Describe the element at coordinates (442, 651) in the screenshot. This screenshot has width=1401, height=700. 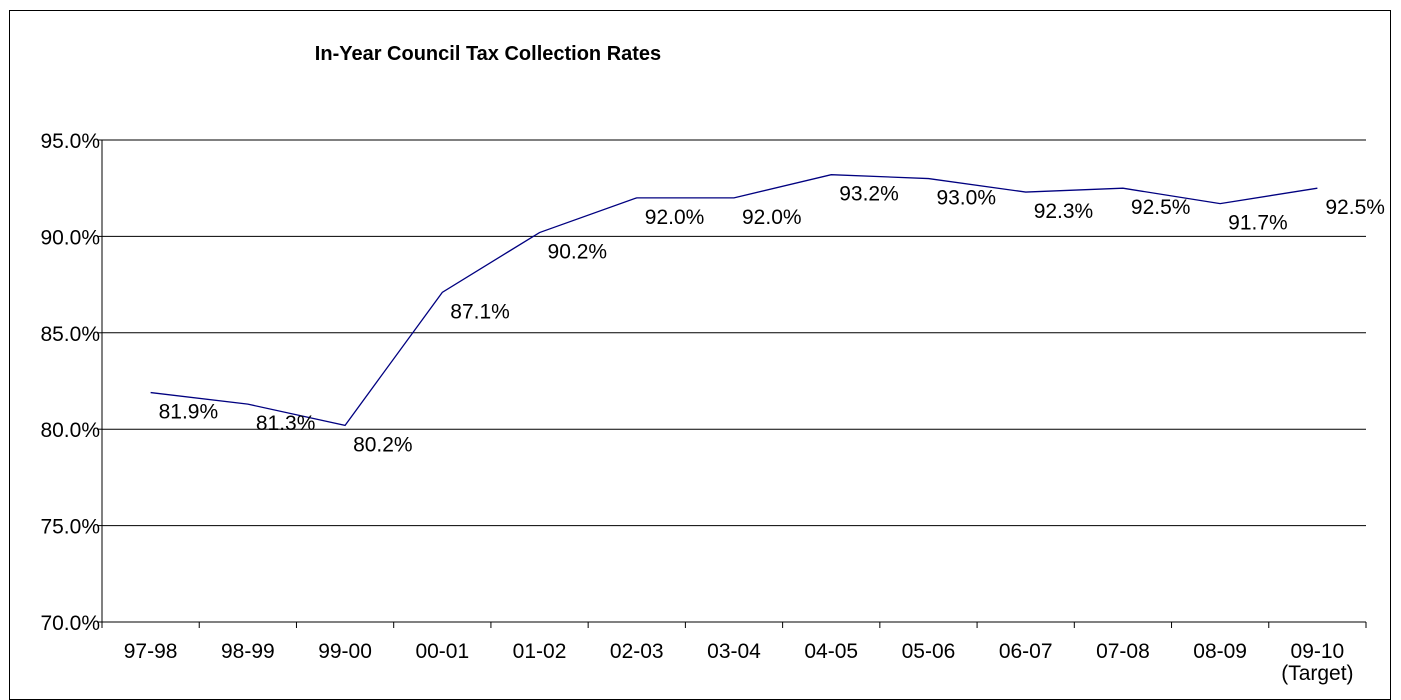
I see `x-tick-label: 00-01` at that location.